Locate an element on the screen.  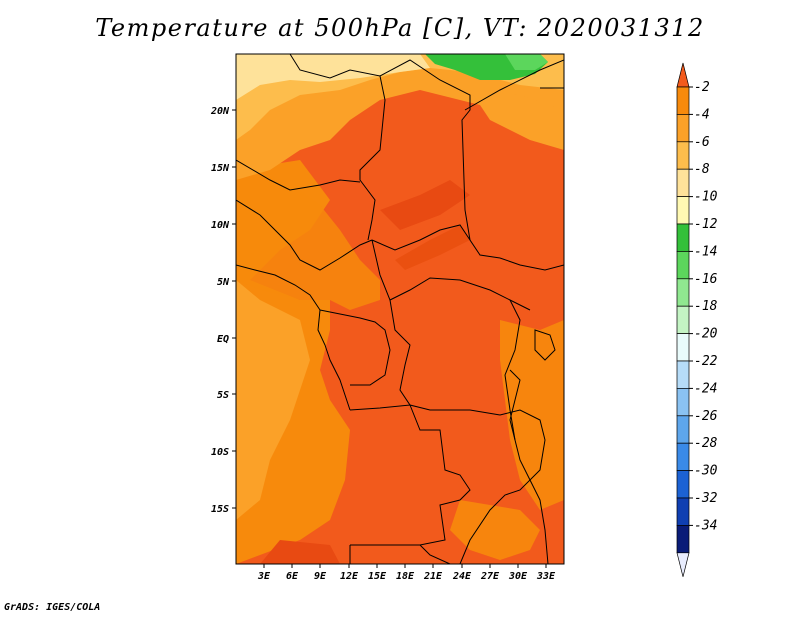
lon-label: 27E is located at coordinates (490, 576).